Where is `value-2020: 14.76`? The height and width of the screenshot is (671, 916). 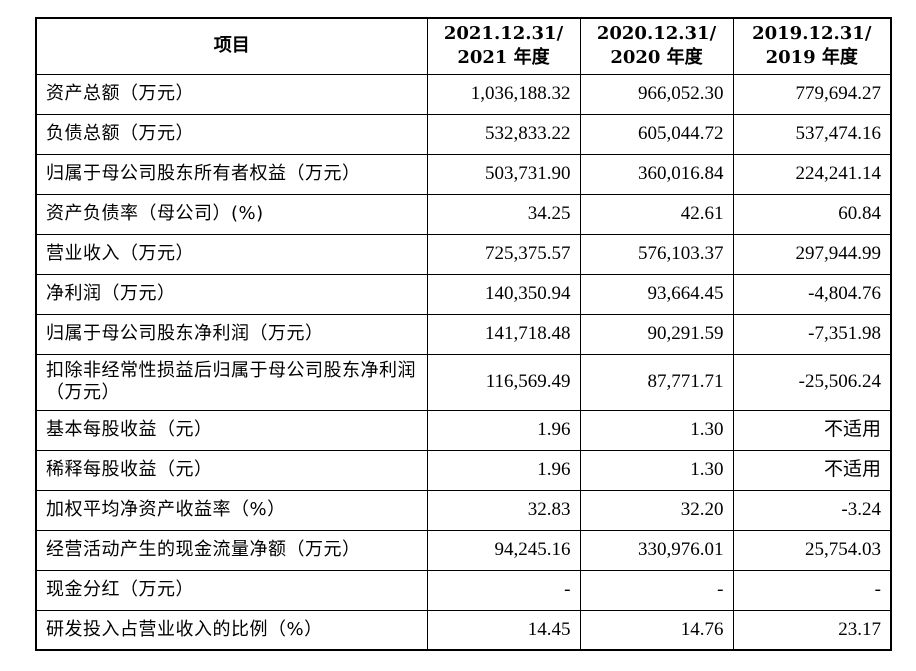 value-2020: 14.76 is located at coordinates (656, 630).